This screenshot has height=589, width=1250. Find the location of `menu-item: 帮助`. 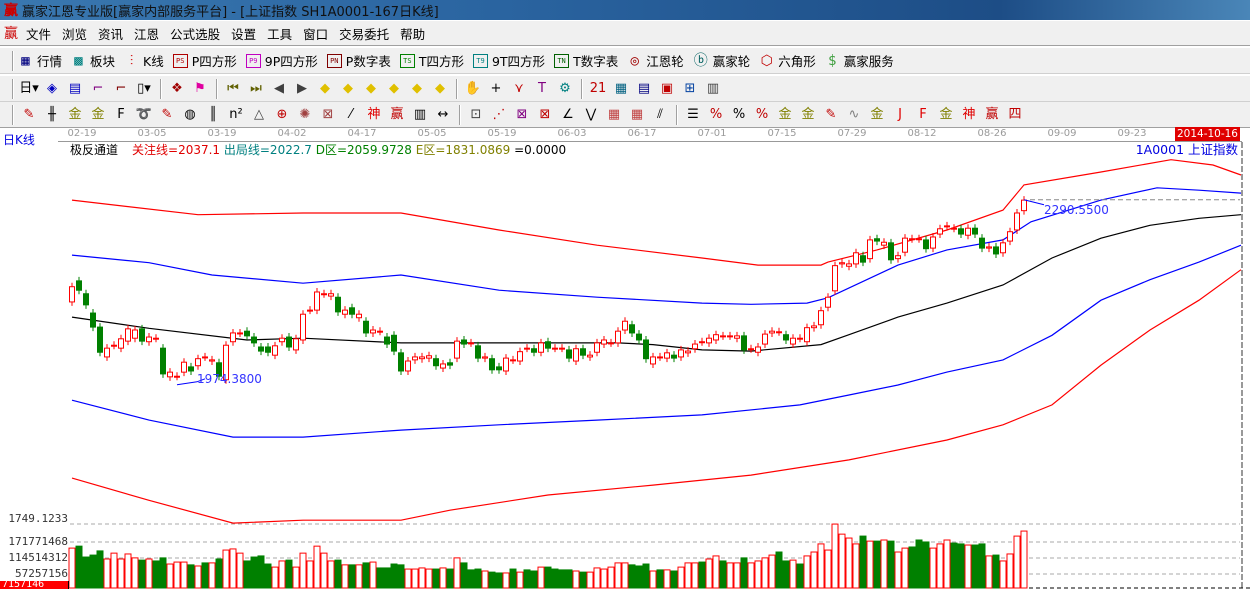

menu-item: 帮助 is located at coordinates (413, 34).